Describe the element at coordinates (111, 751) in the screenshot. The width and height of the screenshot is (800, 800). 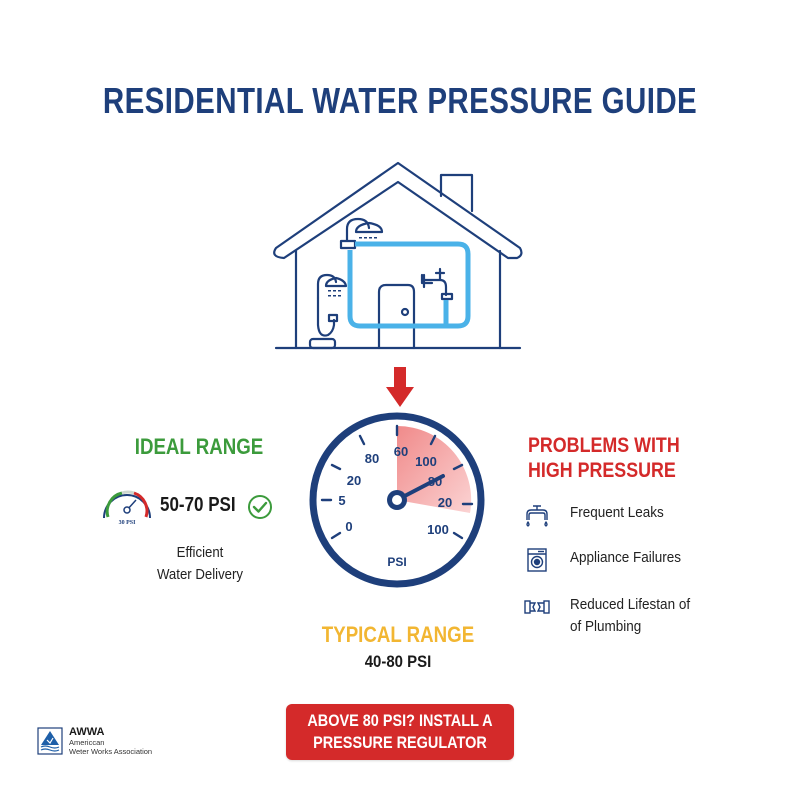
I see `logo-line-2: Weter Works Association` at that location.